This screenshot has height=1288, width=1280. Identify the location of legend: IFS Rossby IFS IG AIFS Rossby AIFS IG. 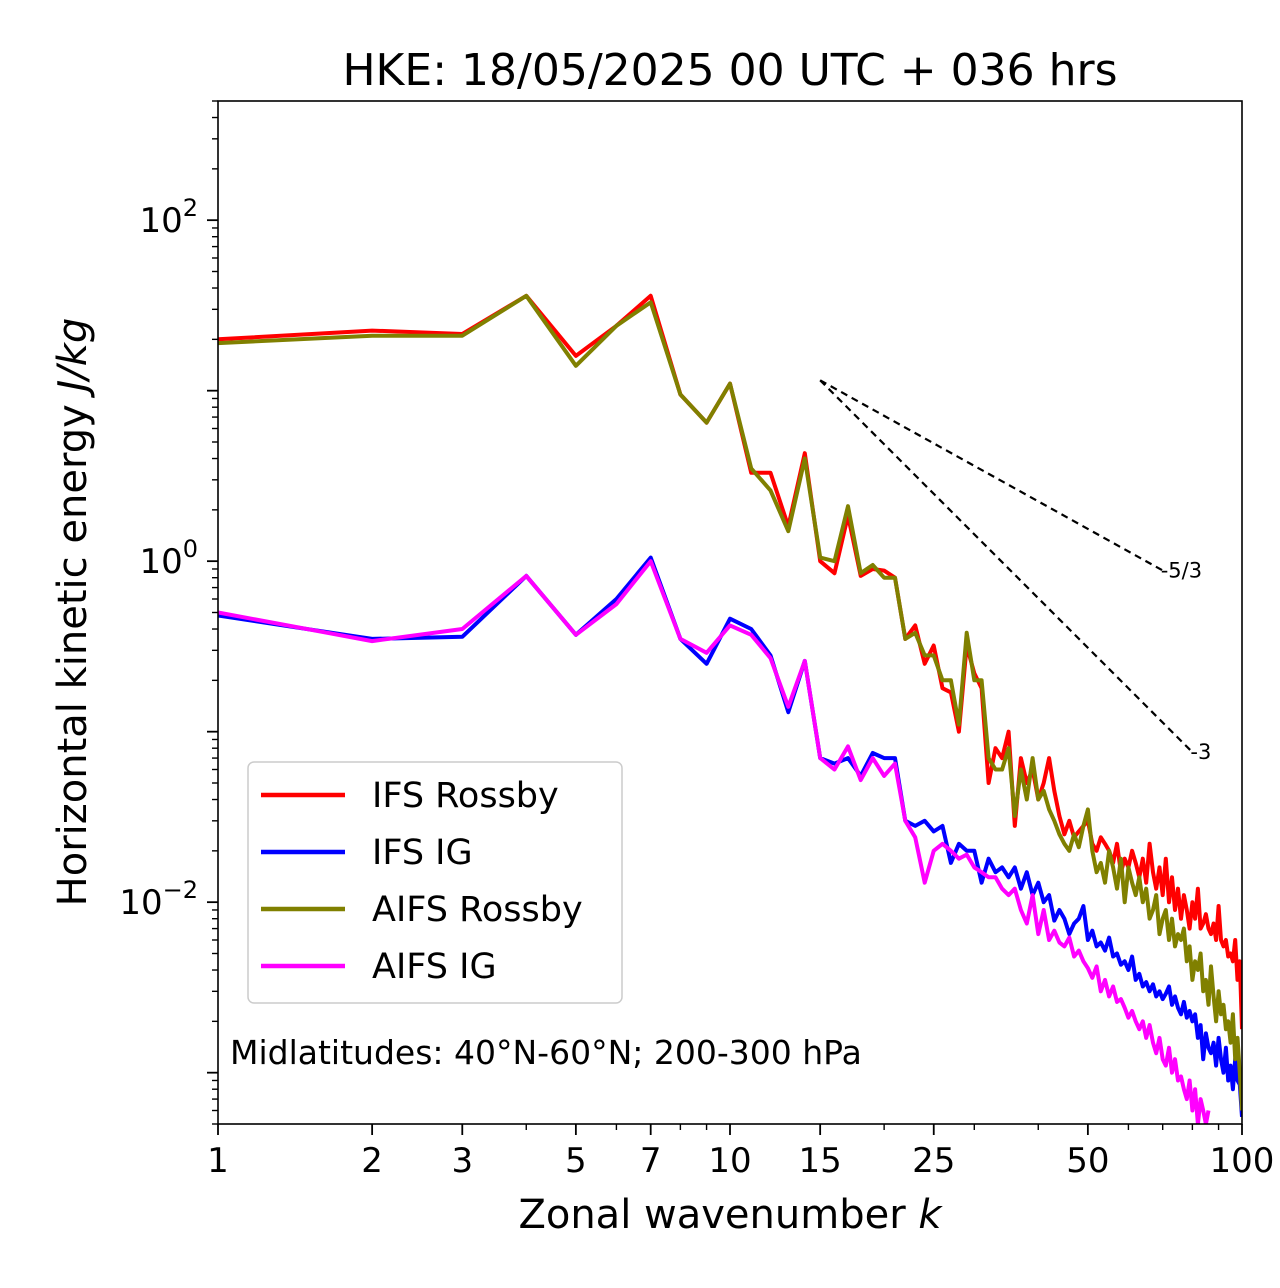
(435, 882).